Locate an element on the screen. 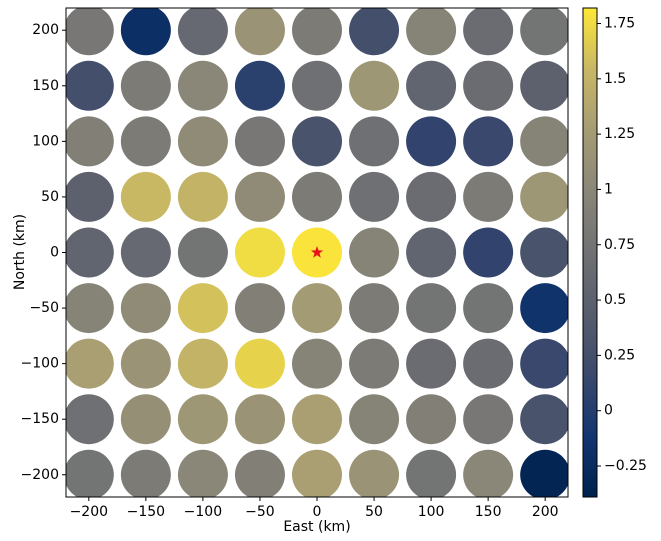 The image size is (661, 541). x-tick-label: 50 is located at coordinates (374, 512).